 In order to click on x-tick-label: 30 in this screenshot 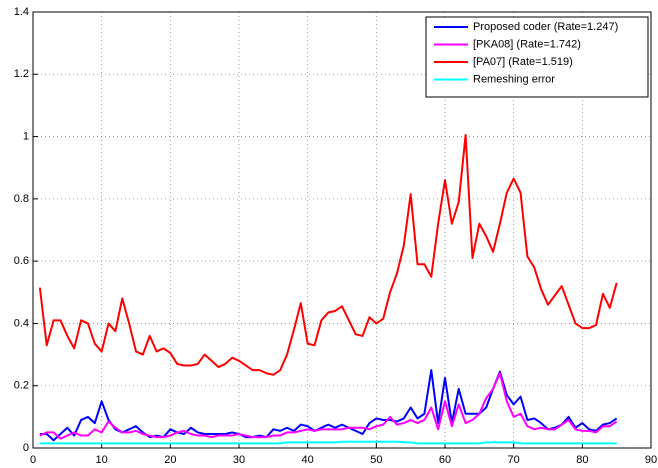, I will do `click(239, 460)`.